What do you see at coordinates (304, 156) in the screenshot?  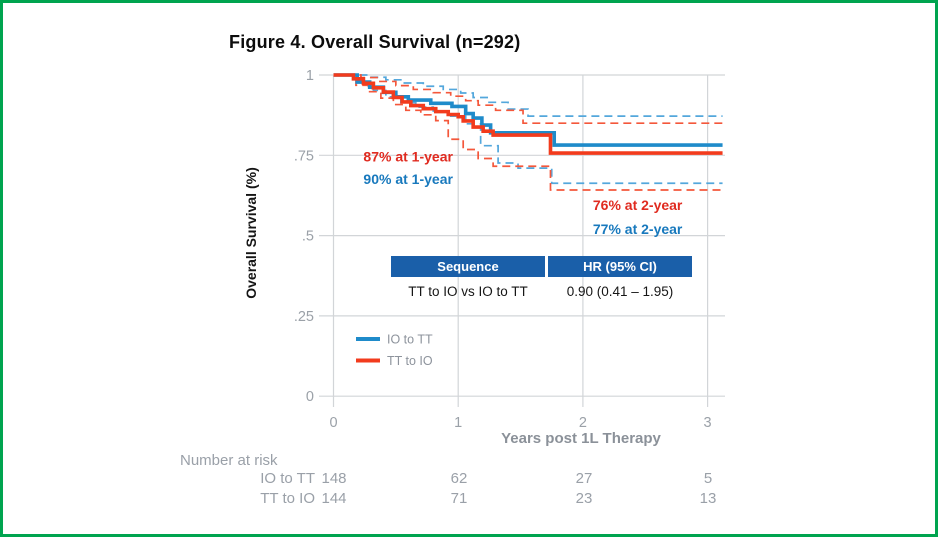 I see `y-tick-label: .75` at bounding box center [304, 156].